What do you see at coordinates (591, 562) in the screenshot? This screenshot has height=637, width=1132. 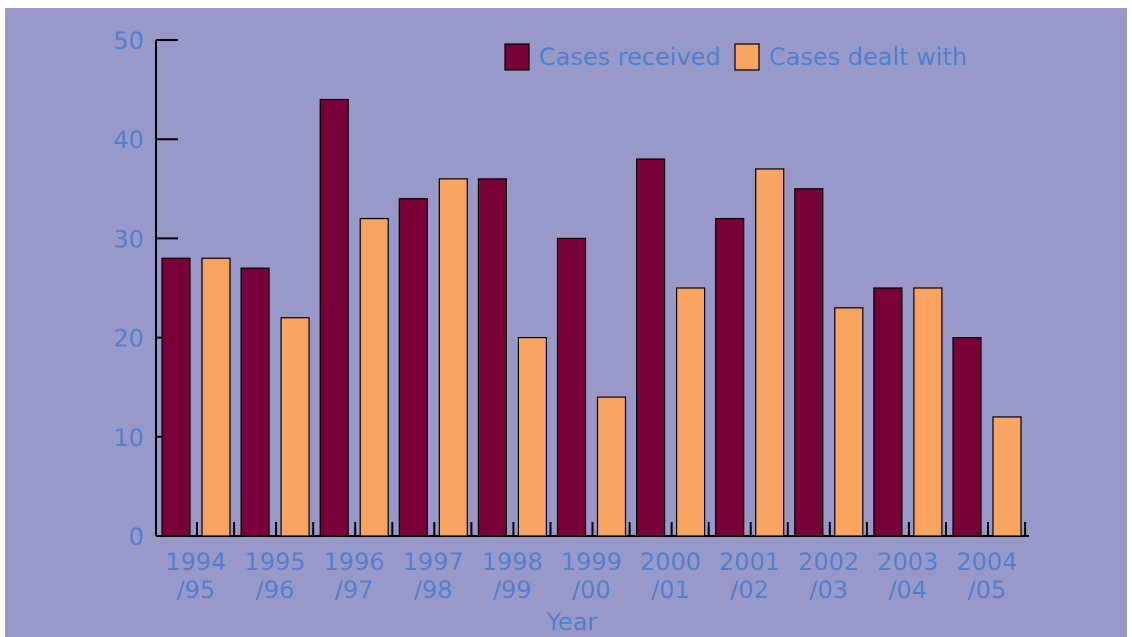 I see `x-tick-label-year: 1999` at bounding box center [591, 562].